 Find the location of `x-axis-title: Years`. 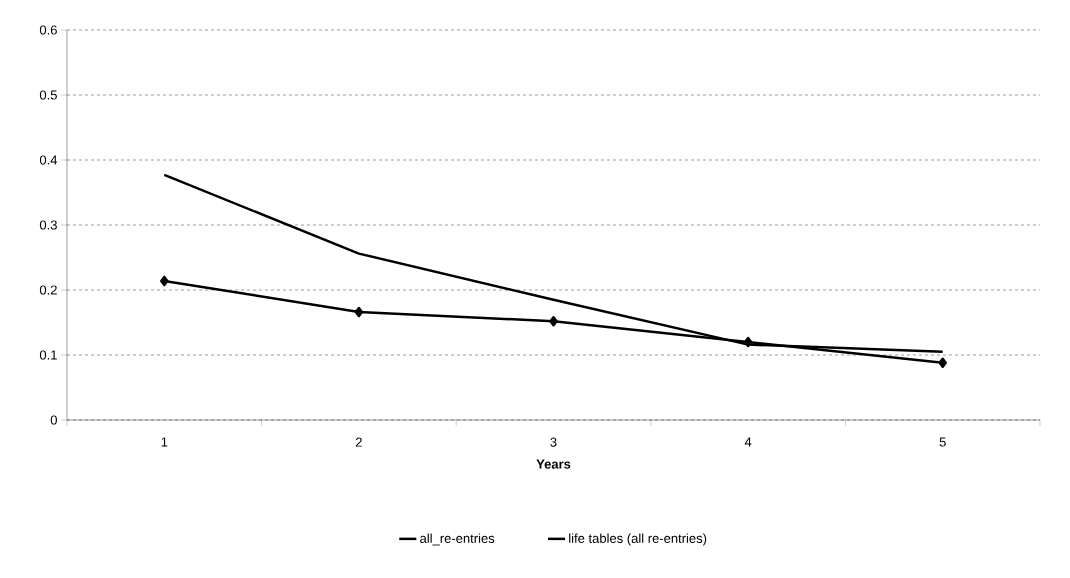

x-axis-title: Years is located at coordinates (553, 464).